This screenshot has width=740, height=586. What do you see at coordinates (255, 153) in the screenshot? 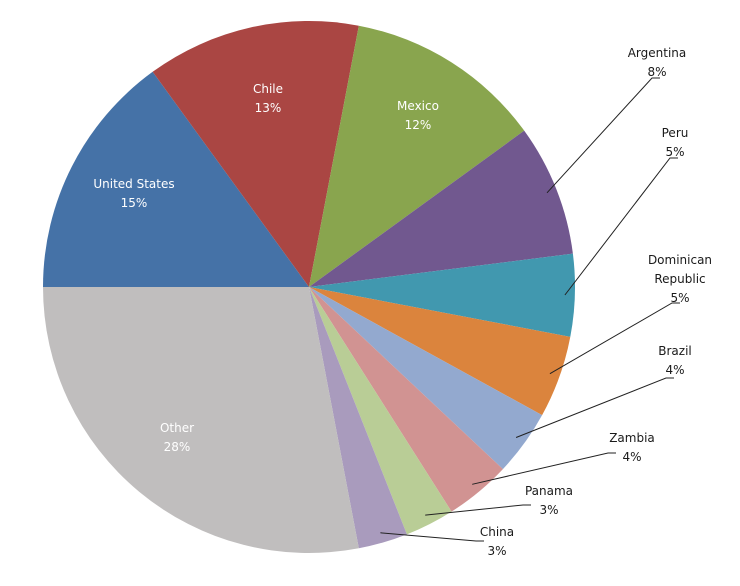
I see `slice-chile` at bounding box center [255, 153].